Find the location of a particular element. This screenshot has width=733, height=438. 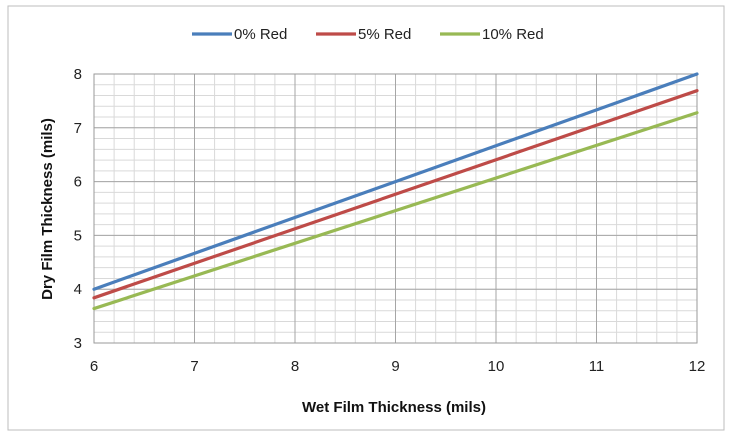

x-tick-label: 8 is located at coordinates (295, 366).